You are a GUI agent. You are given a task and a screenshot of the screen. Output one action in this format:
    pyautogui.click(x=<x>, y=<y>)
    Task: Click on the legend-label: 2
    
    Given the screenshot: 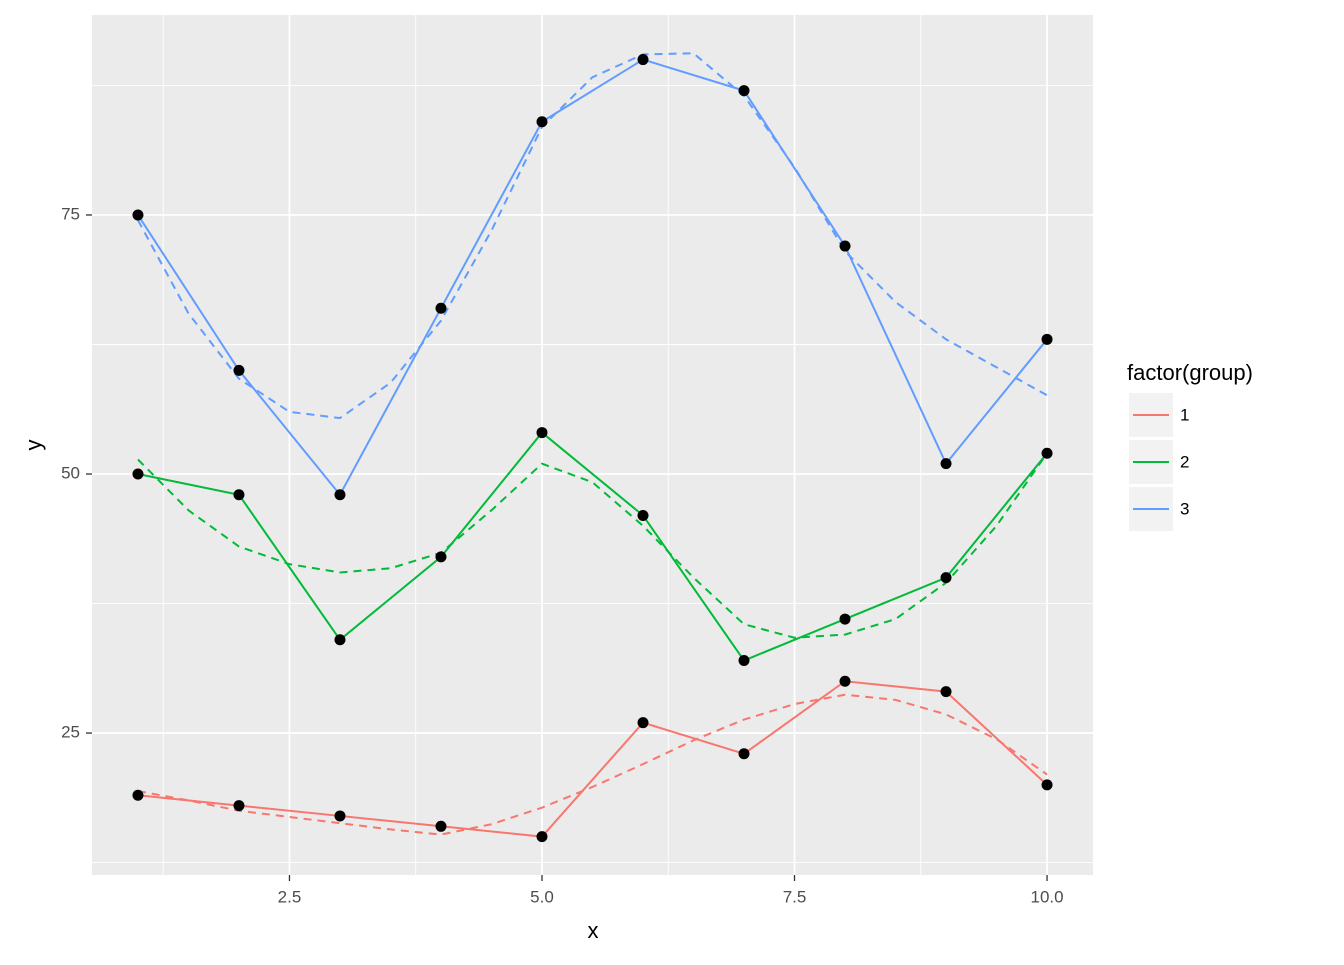 What is the action you would take?
    pyautogui.click(x=1184, y=461)
    